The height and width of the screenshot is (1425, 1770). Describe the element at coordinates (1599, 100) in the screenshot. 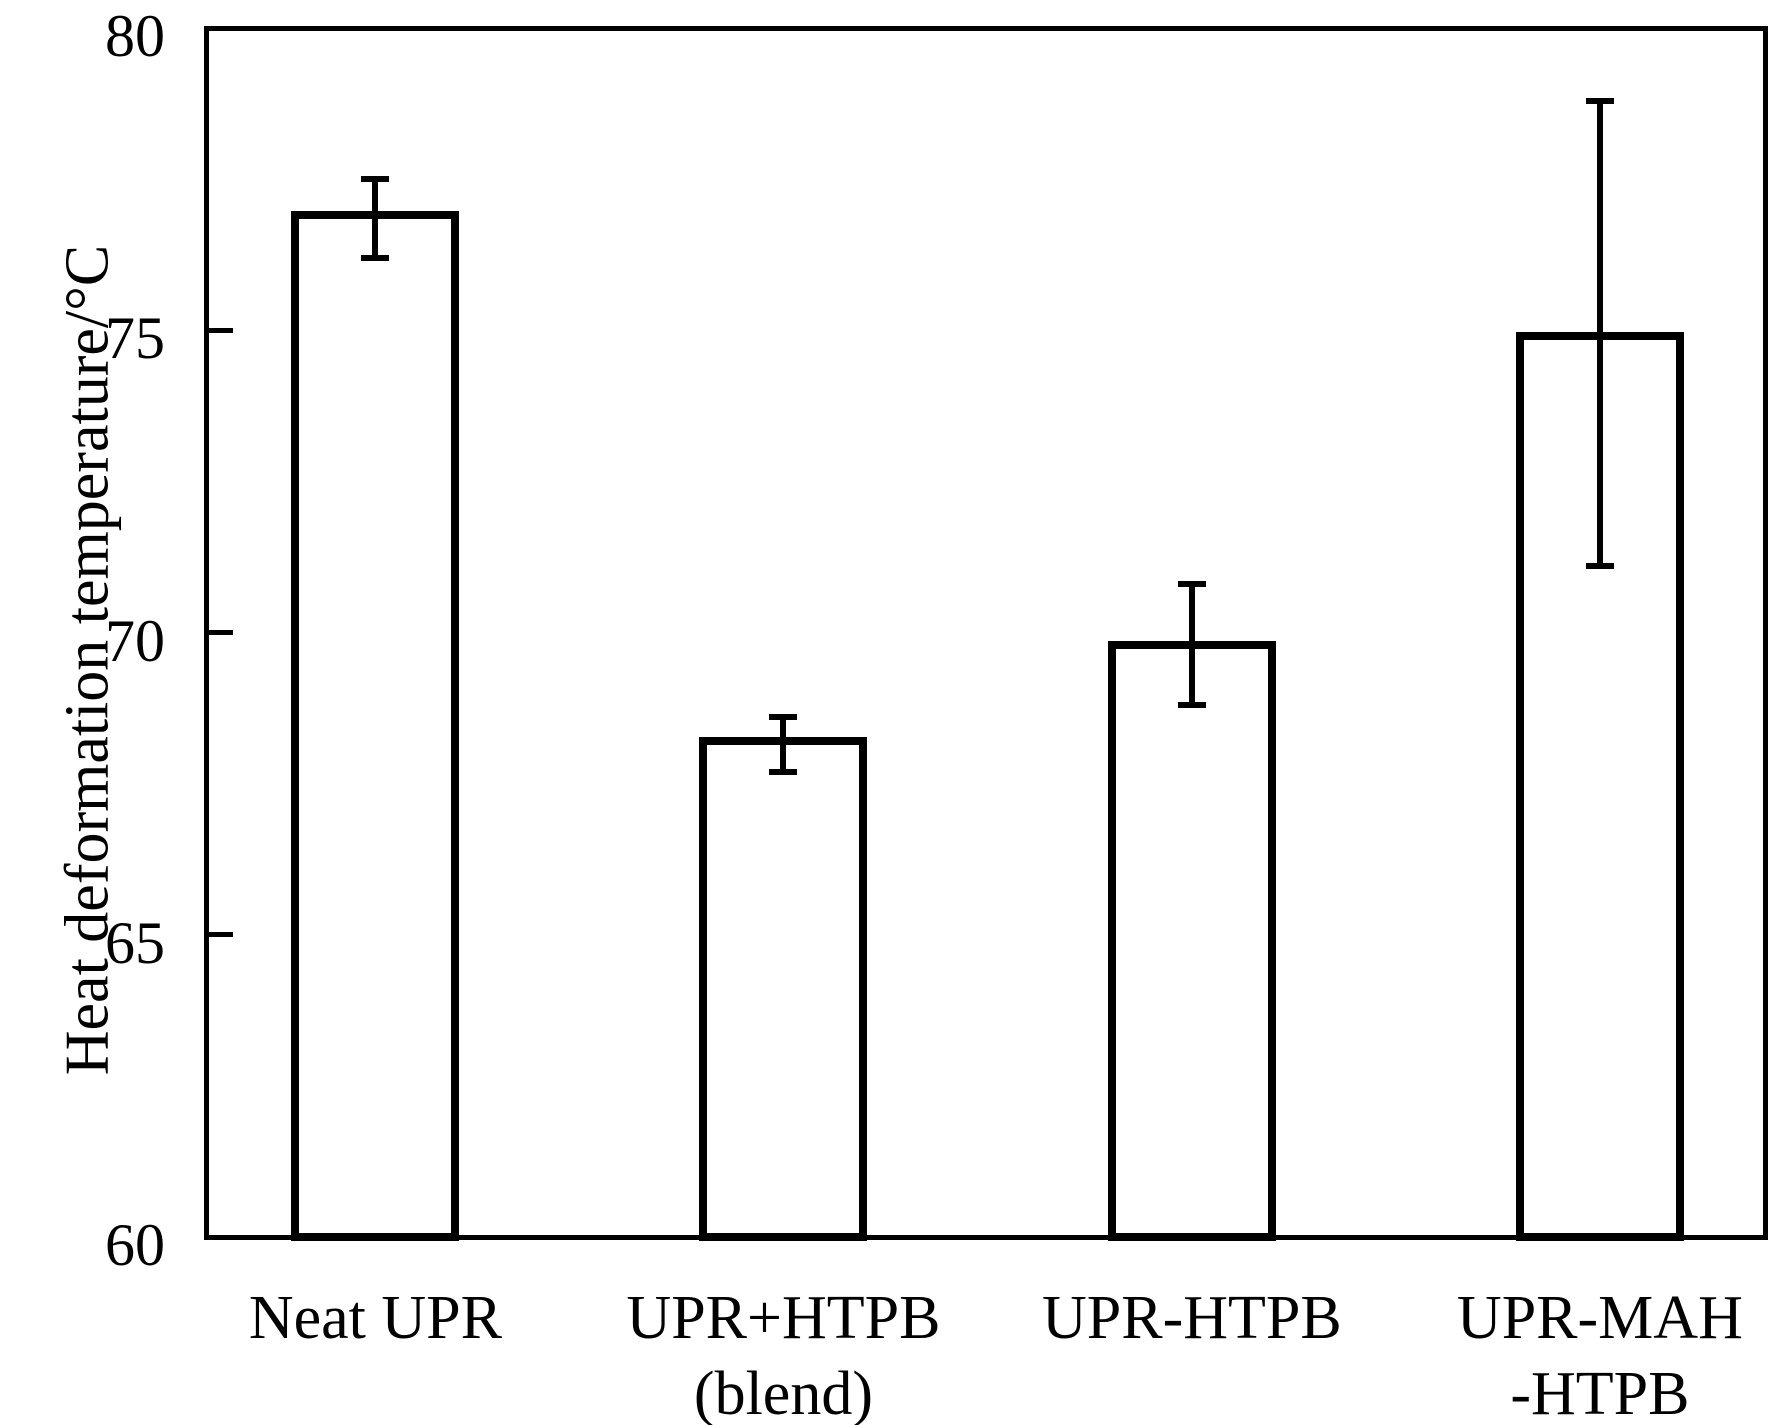

I see `error-cap-top-upr-mah-htpb` at that location.